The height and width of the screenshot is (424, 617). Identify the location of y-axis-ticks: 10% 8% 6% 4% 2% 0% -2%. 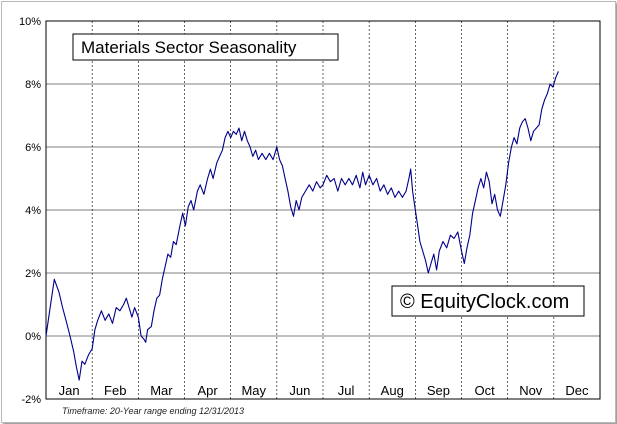
(30, 211).